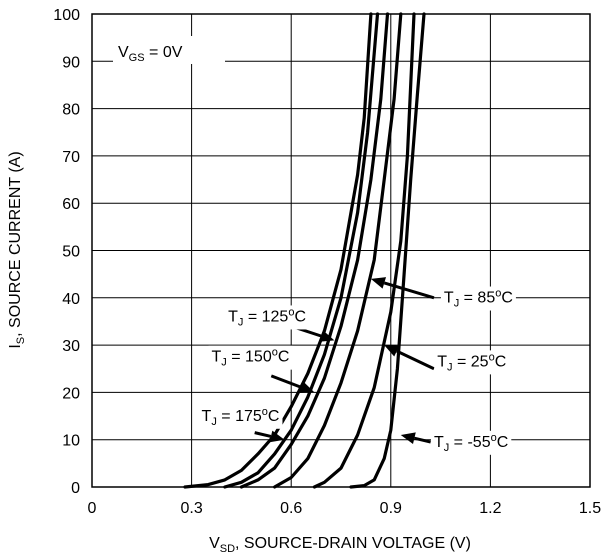 The image size is (609, 558). Describe the element at coordinates (137, 58) in the screenshot. I see `condition-sub: GS` at that location.